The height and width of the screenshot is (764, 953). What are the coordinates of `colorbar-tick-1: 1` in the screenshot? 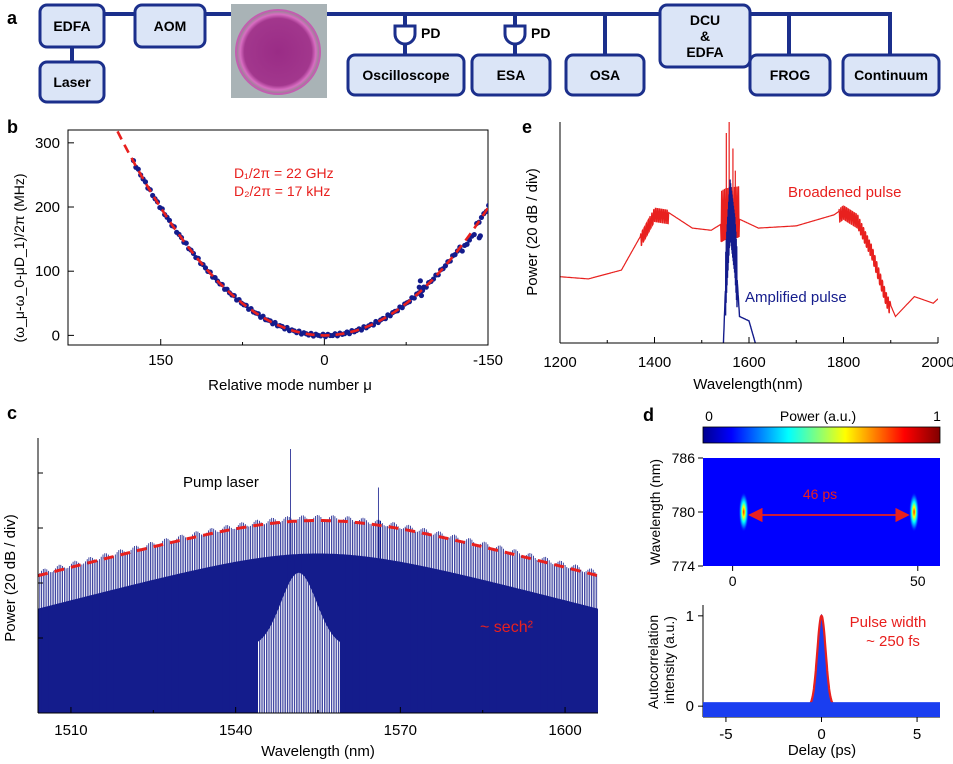 It's located at (937, 416).